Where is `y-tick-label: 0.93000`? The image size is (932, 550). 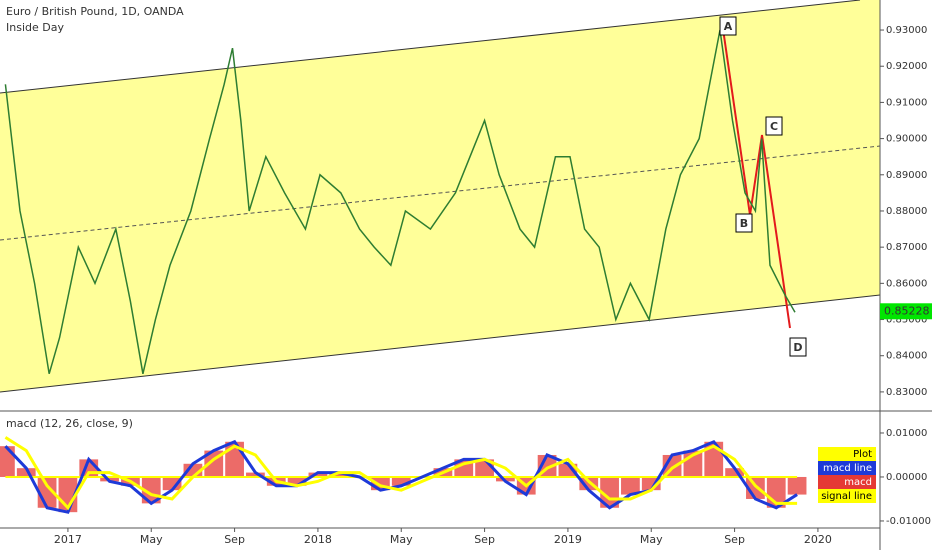 y-tick-label: 0.93000 is located at coordinates (906, 30).